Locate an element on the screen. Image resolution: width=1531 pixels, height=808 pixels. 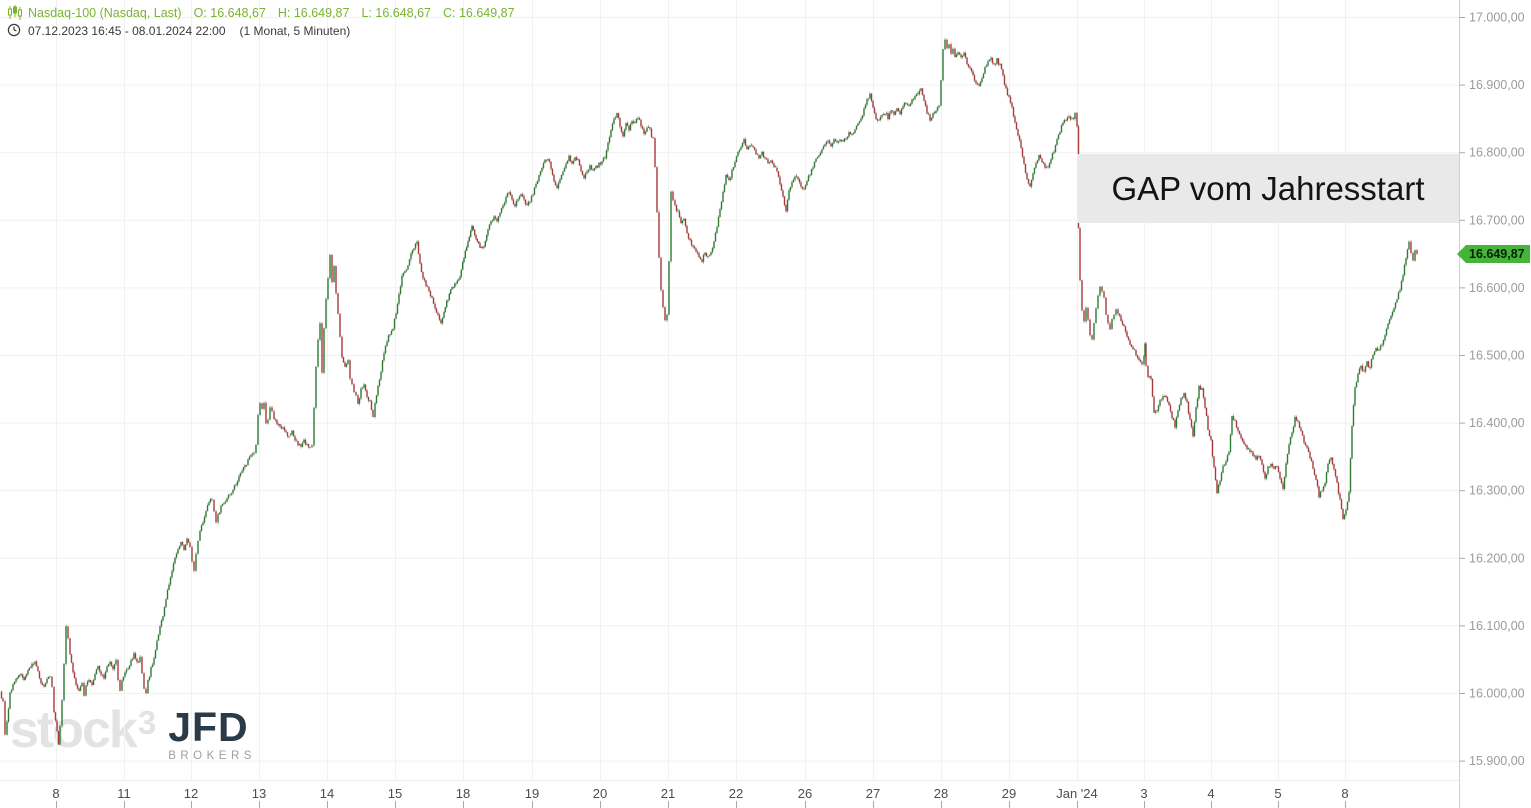
y-axis-label: 16.500,00 is located at coordinates (1497, 356).